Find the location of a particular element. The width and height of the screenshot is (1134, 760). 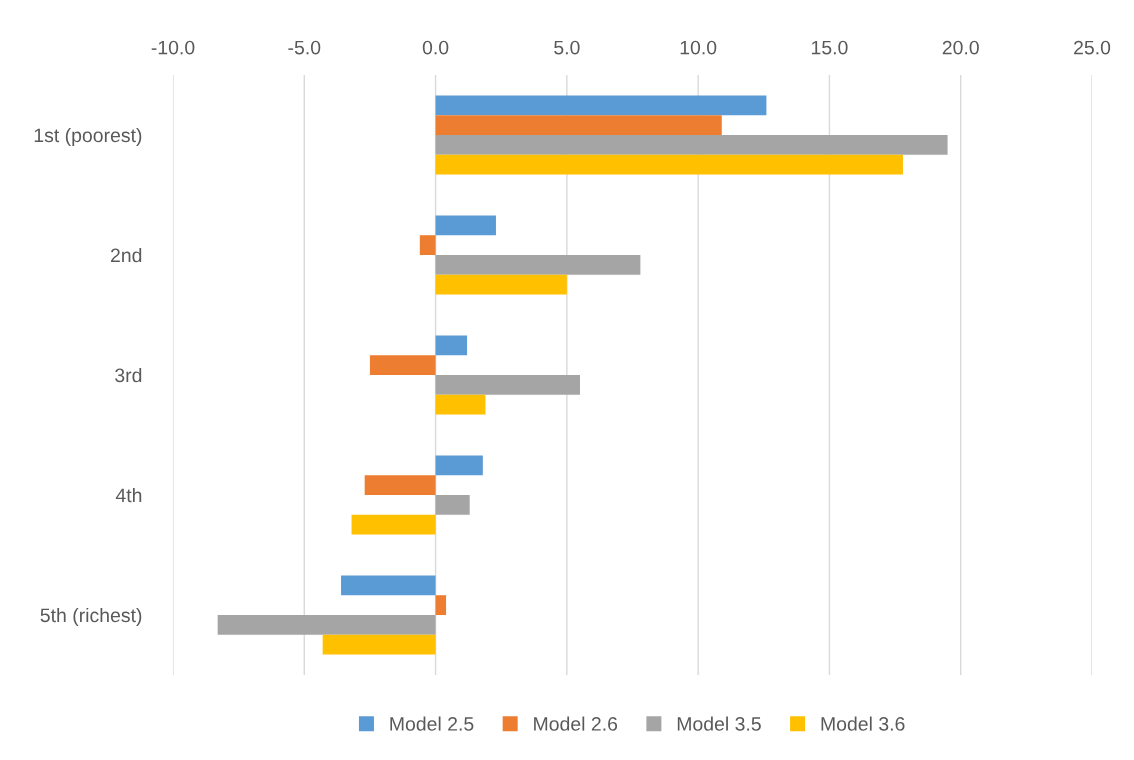

y-tick-label: 2nd is located at coordinates (126, 255).